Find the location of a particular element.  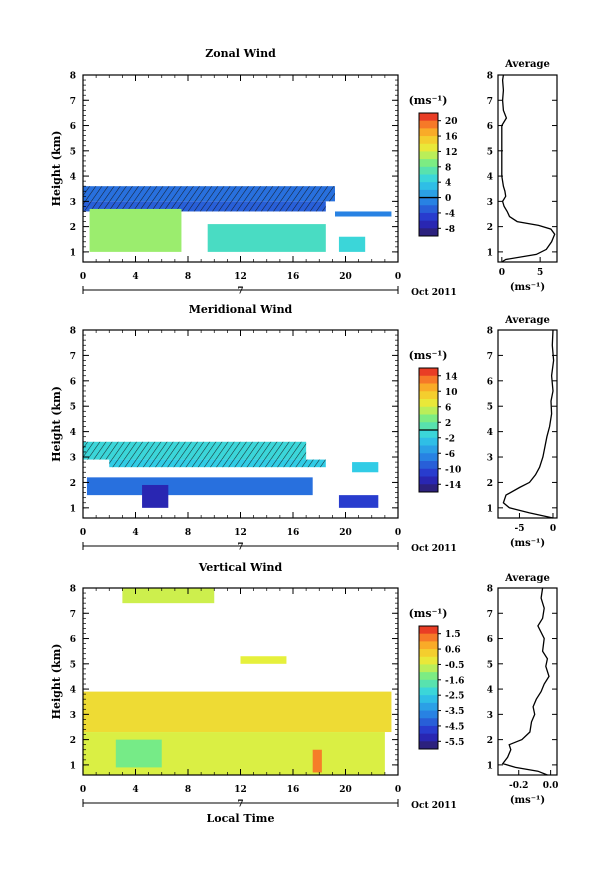

x-tick-label: 0 is located at coordinates (83, 533).